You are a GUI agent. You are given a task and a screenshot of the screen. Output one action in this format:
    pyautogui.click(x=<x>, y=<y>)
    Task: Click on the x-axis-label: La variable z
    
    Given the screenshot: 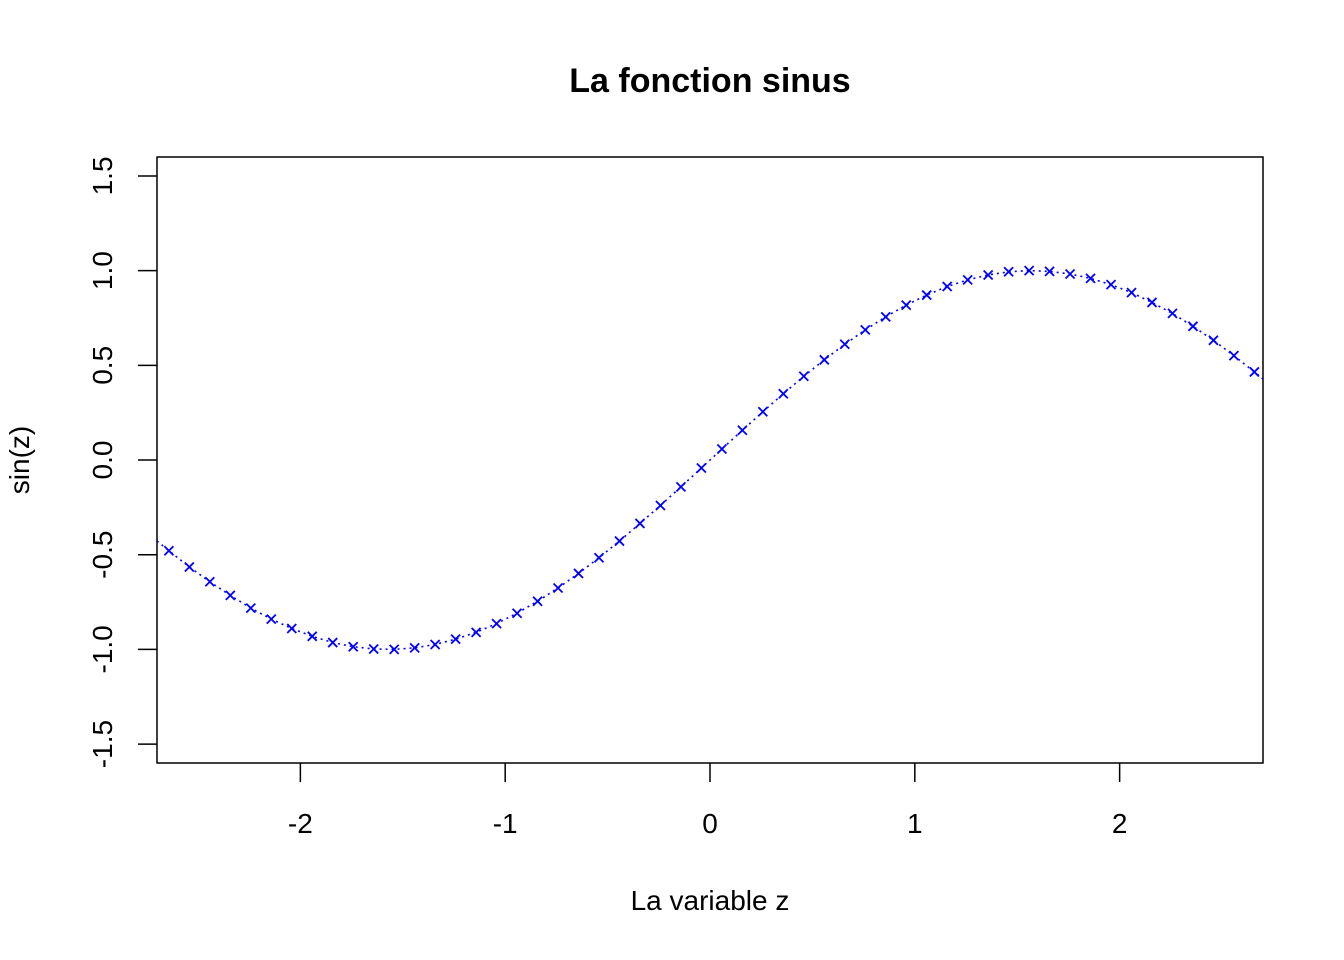 What is the action you would take?
    pyautogui.click(x=710, y=900)
    